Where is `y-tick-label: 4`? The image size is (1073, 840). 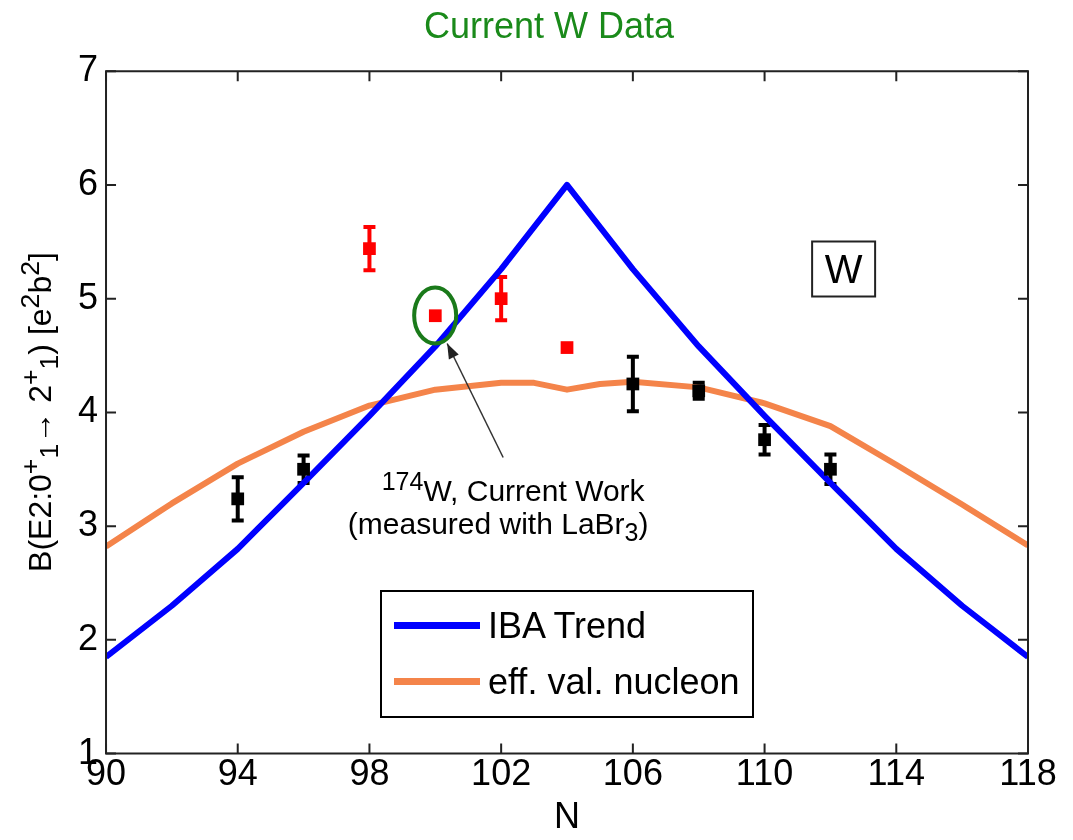 y-tick-label: 4 is located at coordinates (88, 410).